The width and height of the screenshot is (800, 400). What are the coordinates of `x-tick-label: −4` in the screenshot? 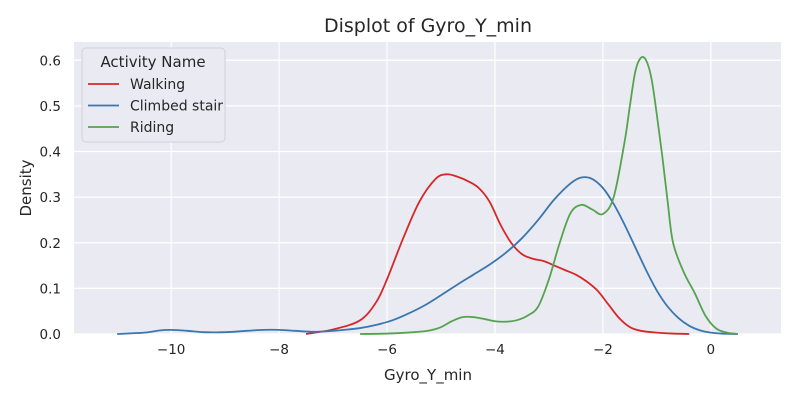 It's located at (495, 350).